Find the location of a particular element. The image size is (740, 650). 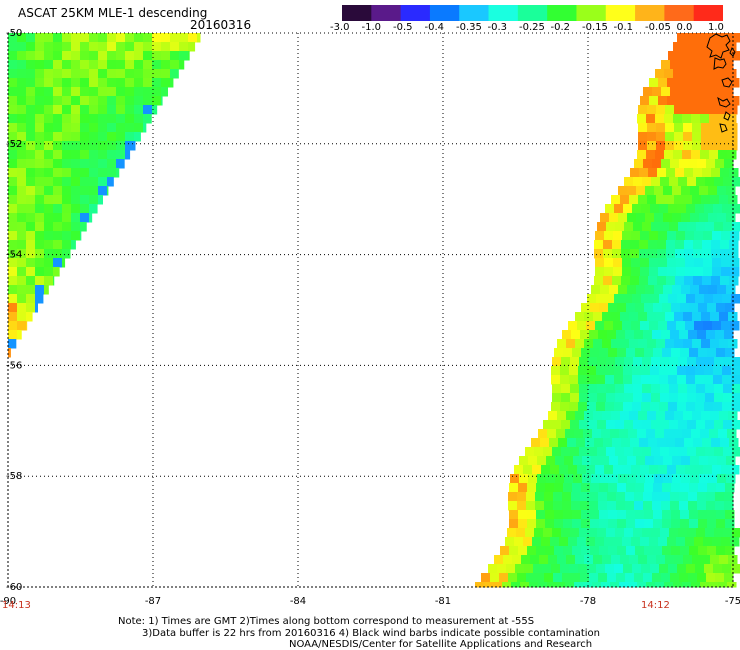

lon-label: -75 is located at coordinates (732, 601).